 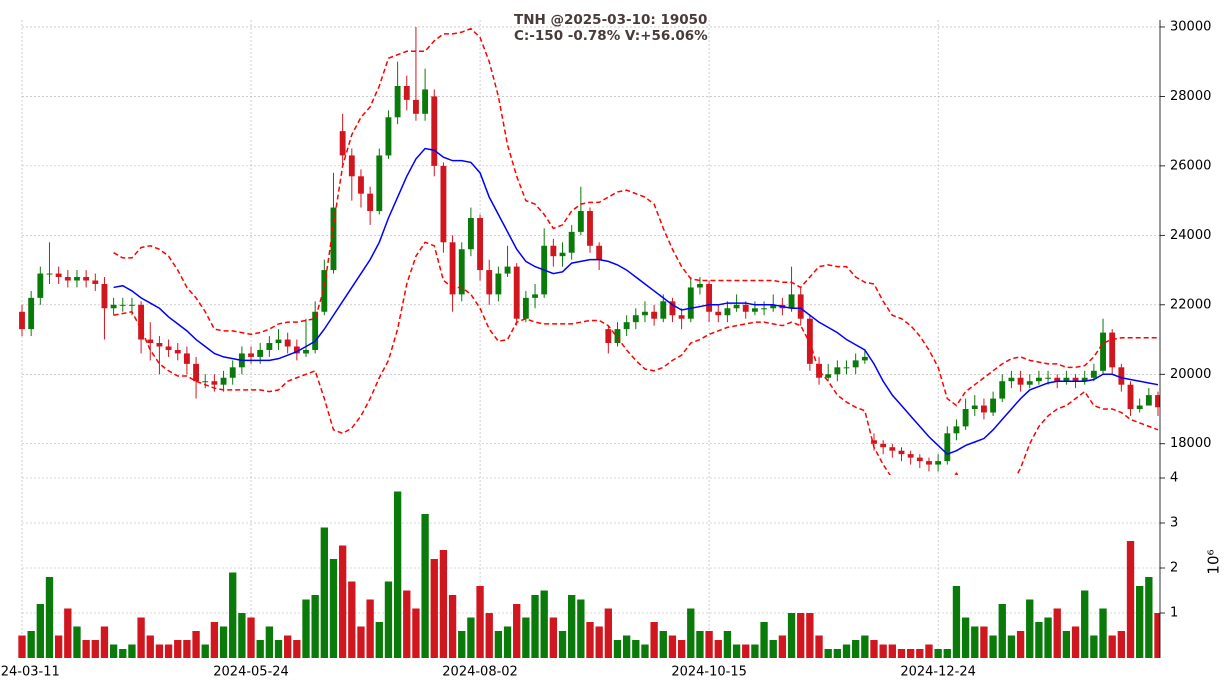 I want to click on y-tick-label: 2, so click(x=1174, y=568).